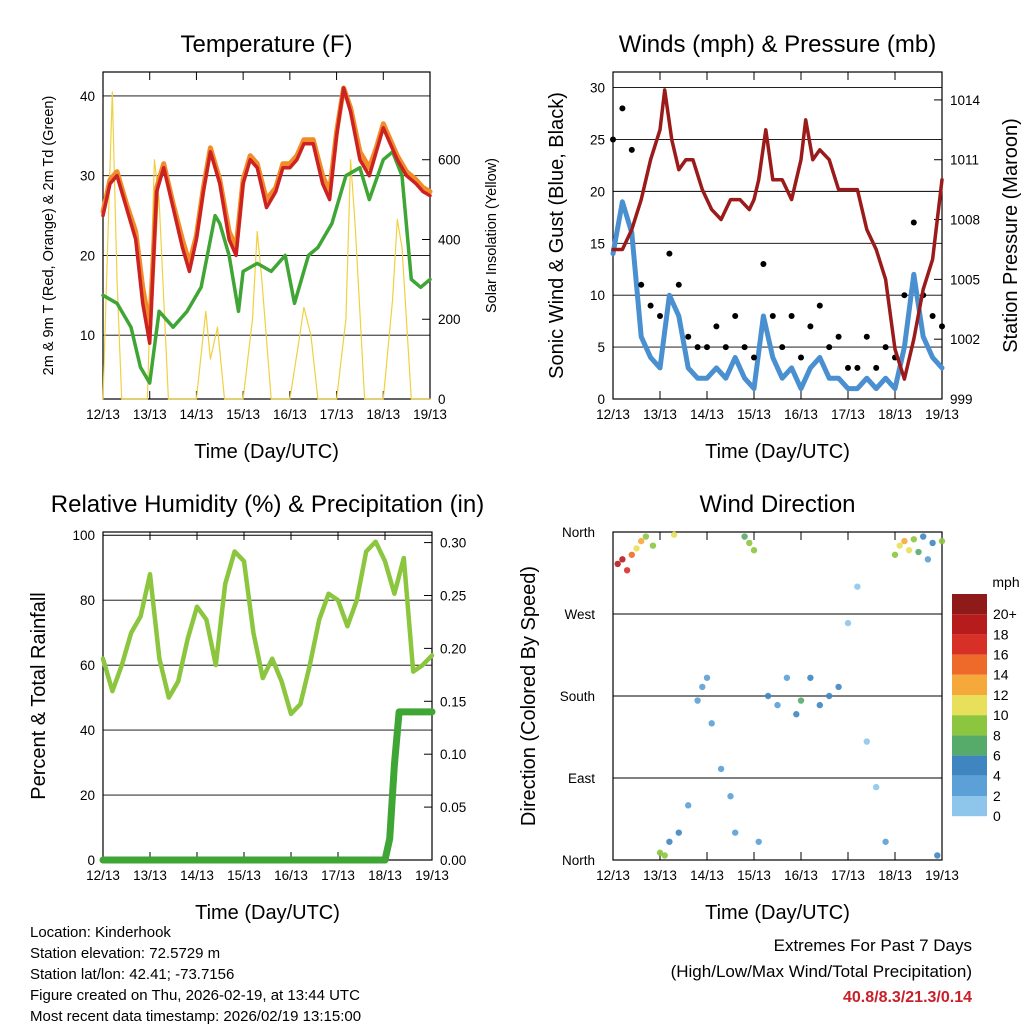  Describe the element at coordinates (453, 595) in the screenshot. I see `y2-tick-label-3-5: 0.25` at that location.